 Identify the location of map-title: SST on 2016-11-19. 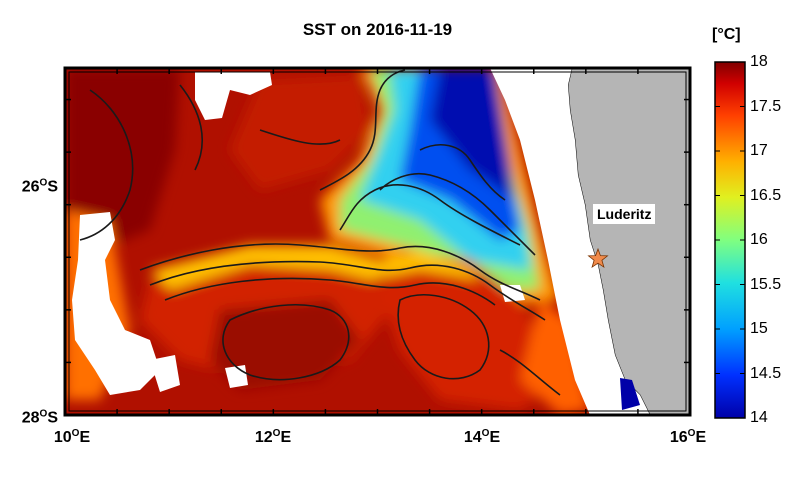
(377, 29).